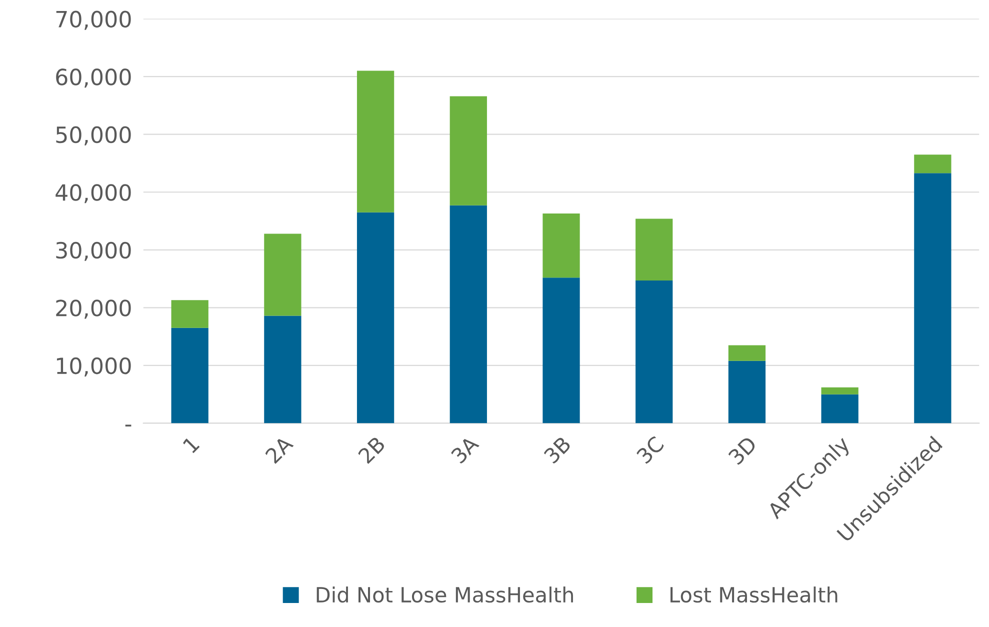 This screenshot has width=989, height=627. What do you see at coordinates (93, 194) in the screenshot?
I see `y-tick-label: 40,000` at bounding box center [93, 194].